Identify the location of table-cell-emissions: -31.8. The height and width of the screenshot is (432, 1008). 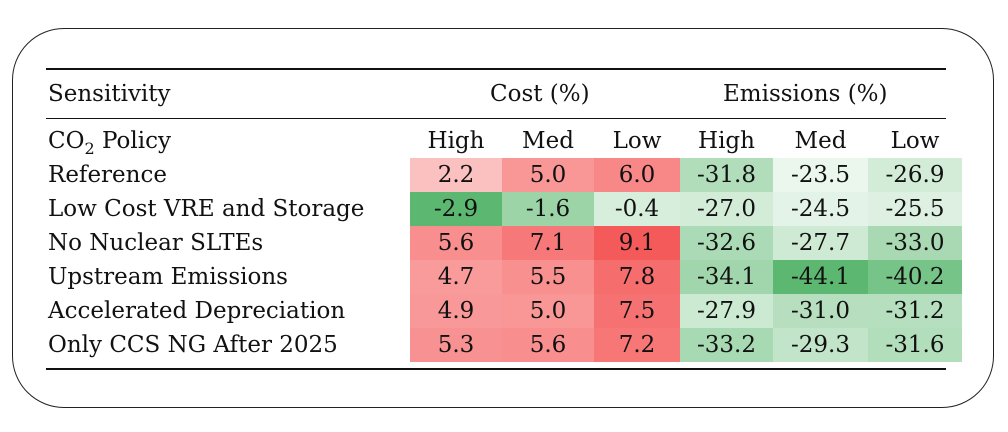
(726, 175).